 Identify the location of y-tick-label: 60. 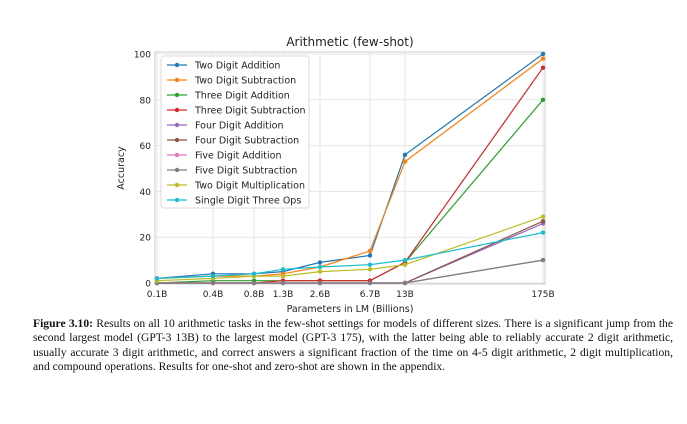
(146, 147).